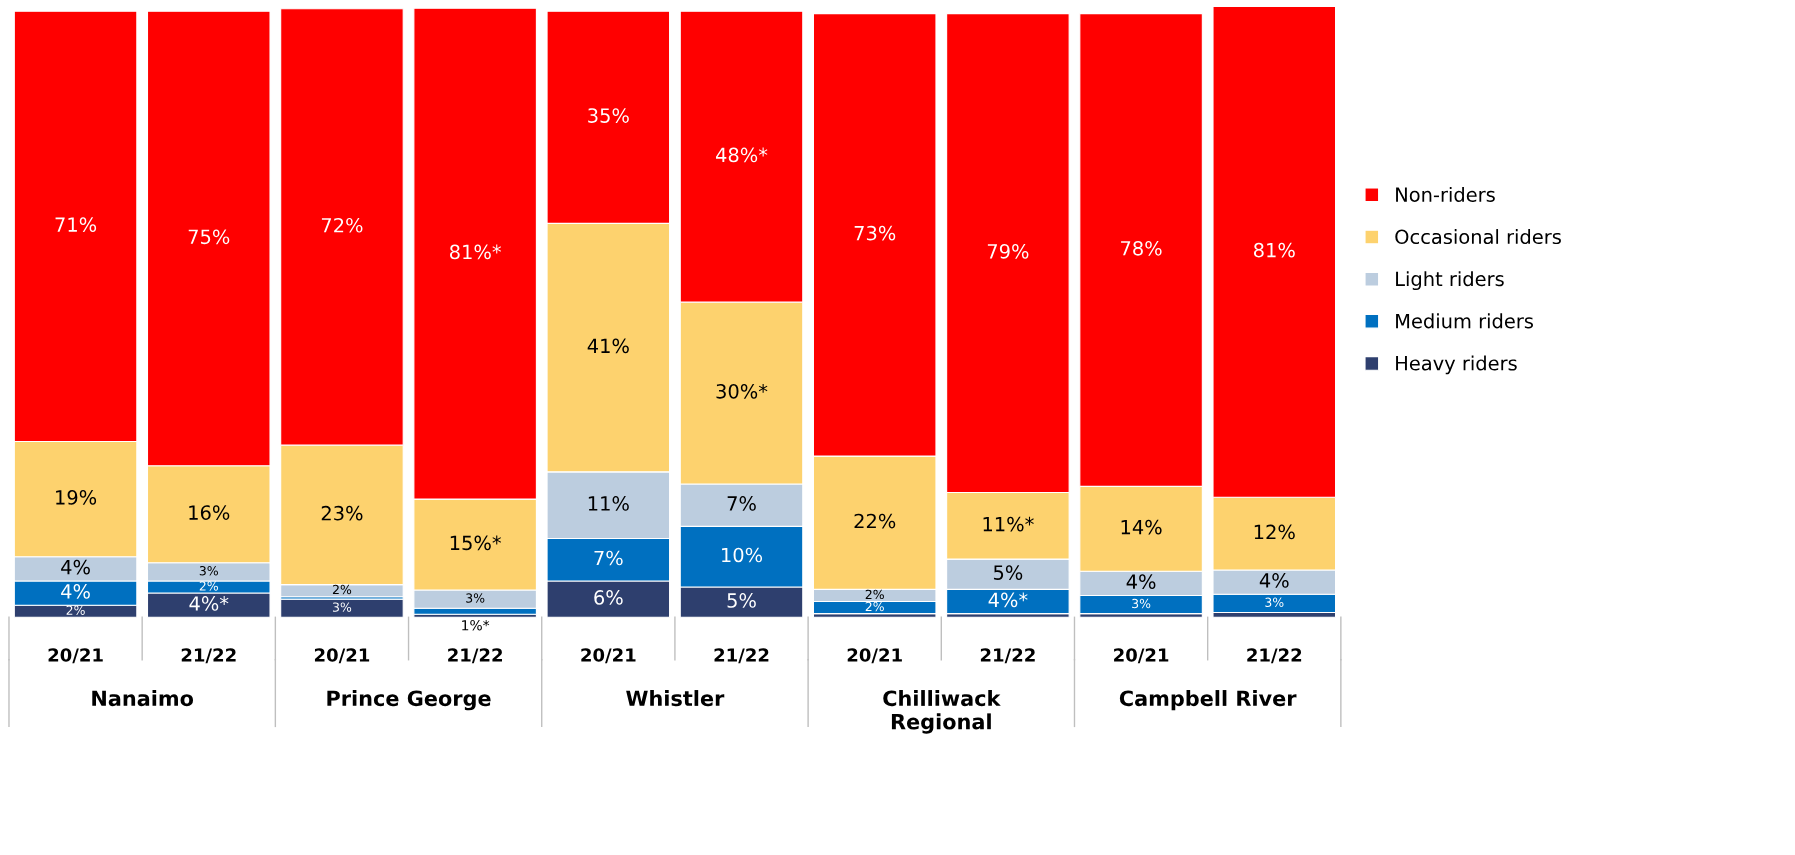 This screenshot has height=855, width=1795. Describe the element at coordinates (675, 698) in the screenshot. I see `text: Whistler` at that location.